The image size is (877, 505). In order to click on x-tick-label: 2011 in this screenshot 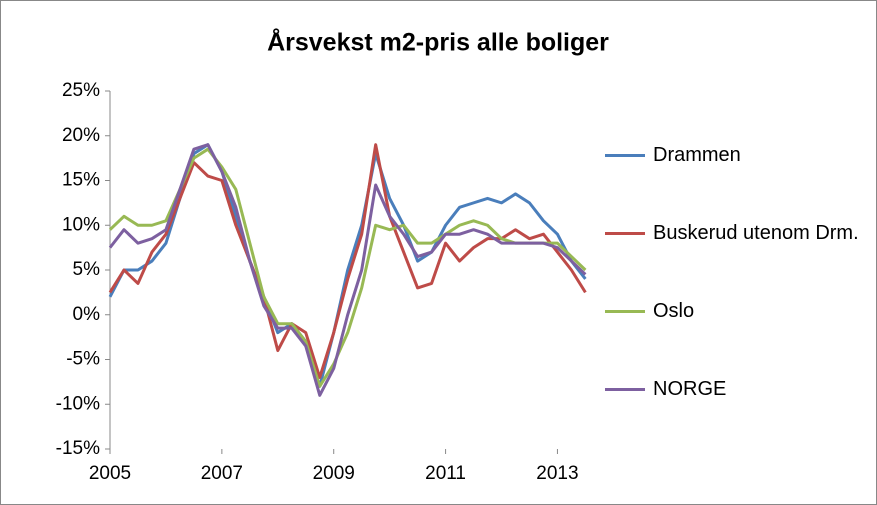, I will do `click(445, 473)`.